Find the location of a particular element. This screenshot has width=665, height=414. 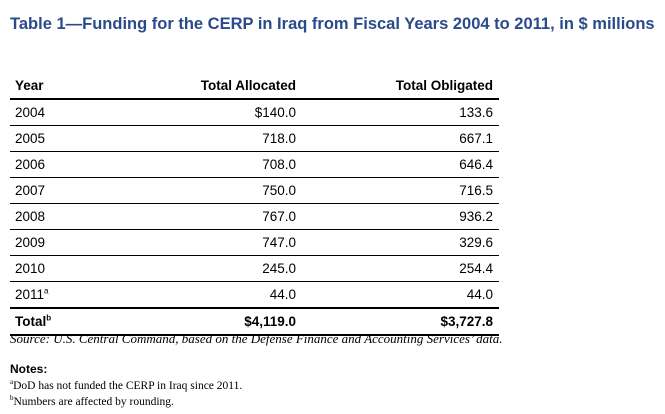

total-label-cell: Totalb is located at coordinates (70, 321).